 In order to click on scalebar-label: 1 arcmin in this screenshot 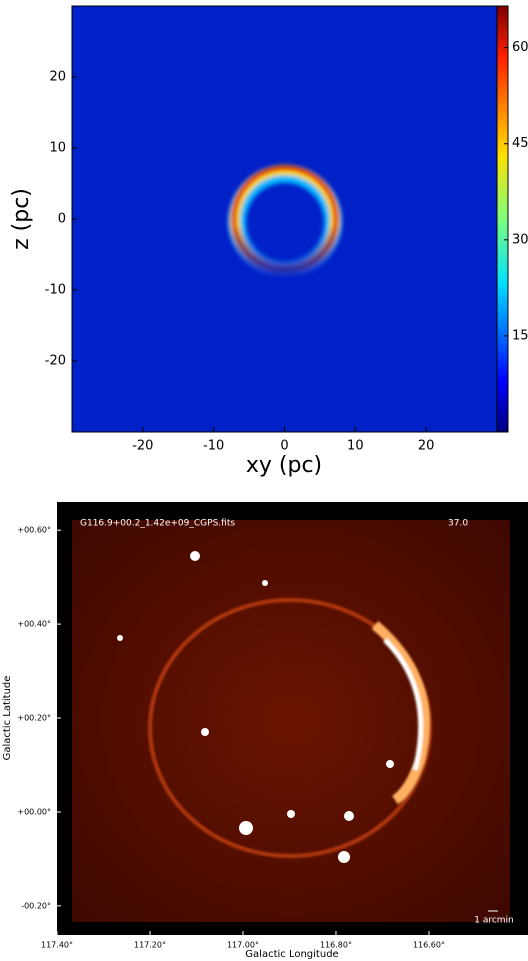, I will do `click(494, 921)`.